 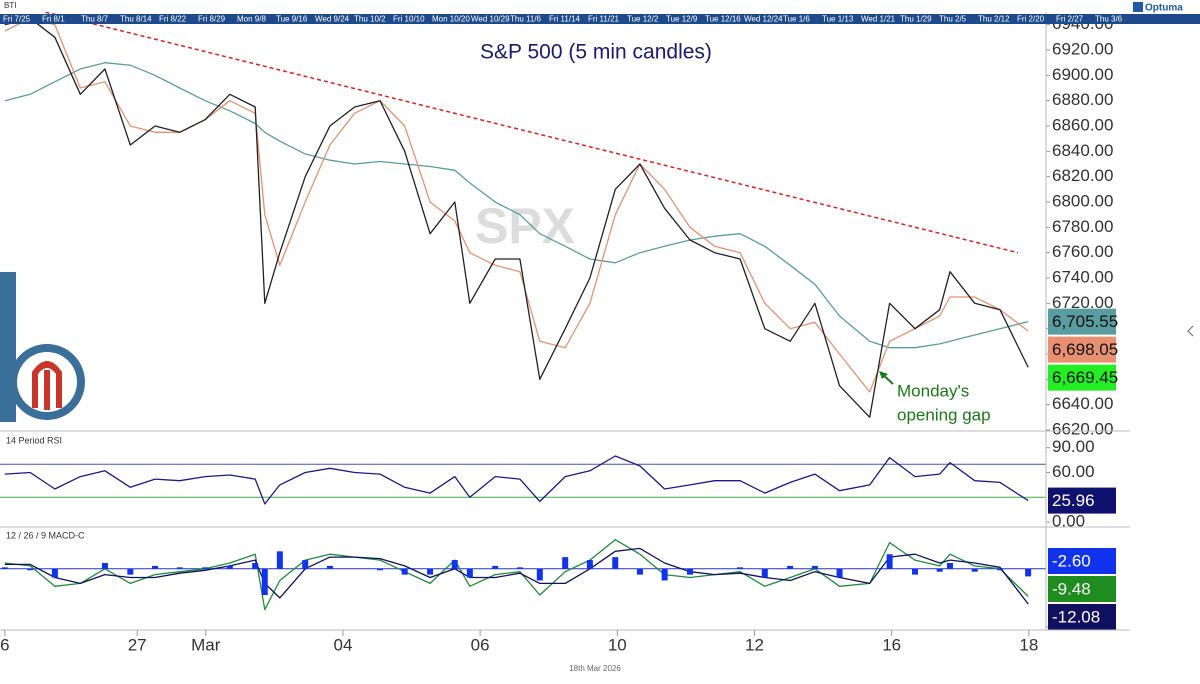 What do you see at coordinates (95, 19) in the screenshot?
I see `top-date: Thu 8/7` at bounding box center [95, 19].